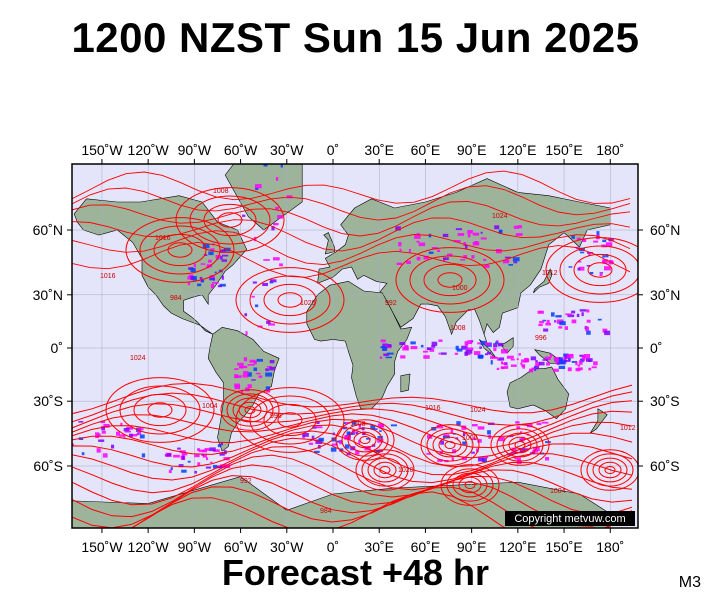  What do you see at coordinates (433, 408) in the screenshot?
I see `isobar-label: 1016` at bounding box center [433, 408].